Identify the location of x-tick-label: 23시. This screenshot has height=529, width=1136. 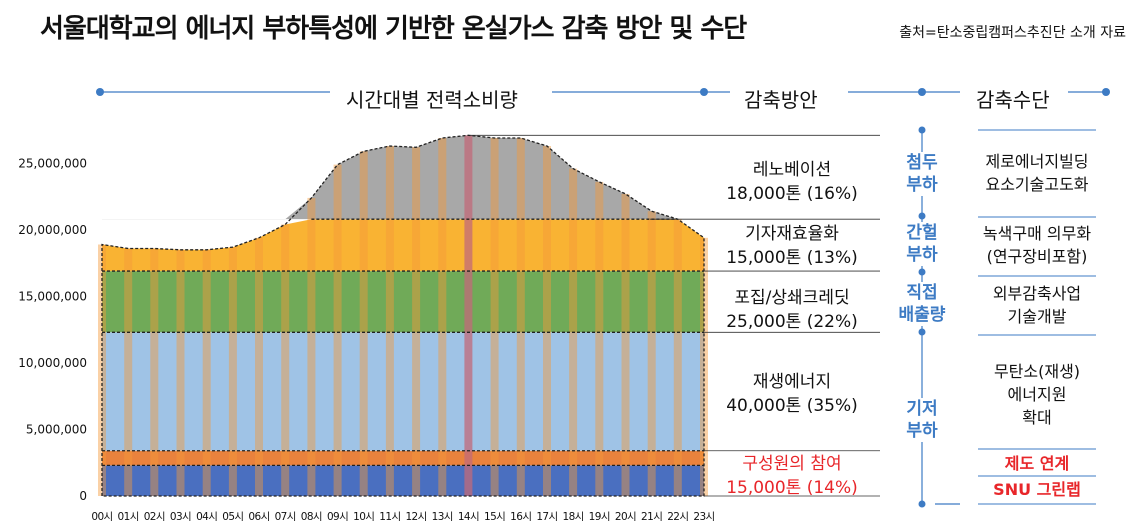
(703, 517).